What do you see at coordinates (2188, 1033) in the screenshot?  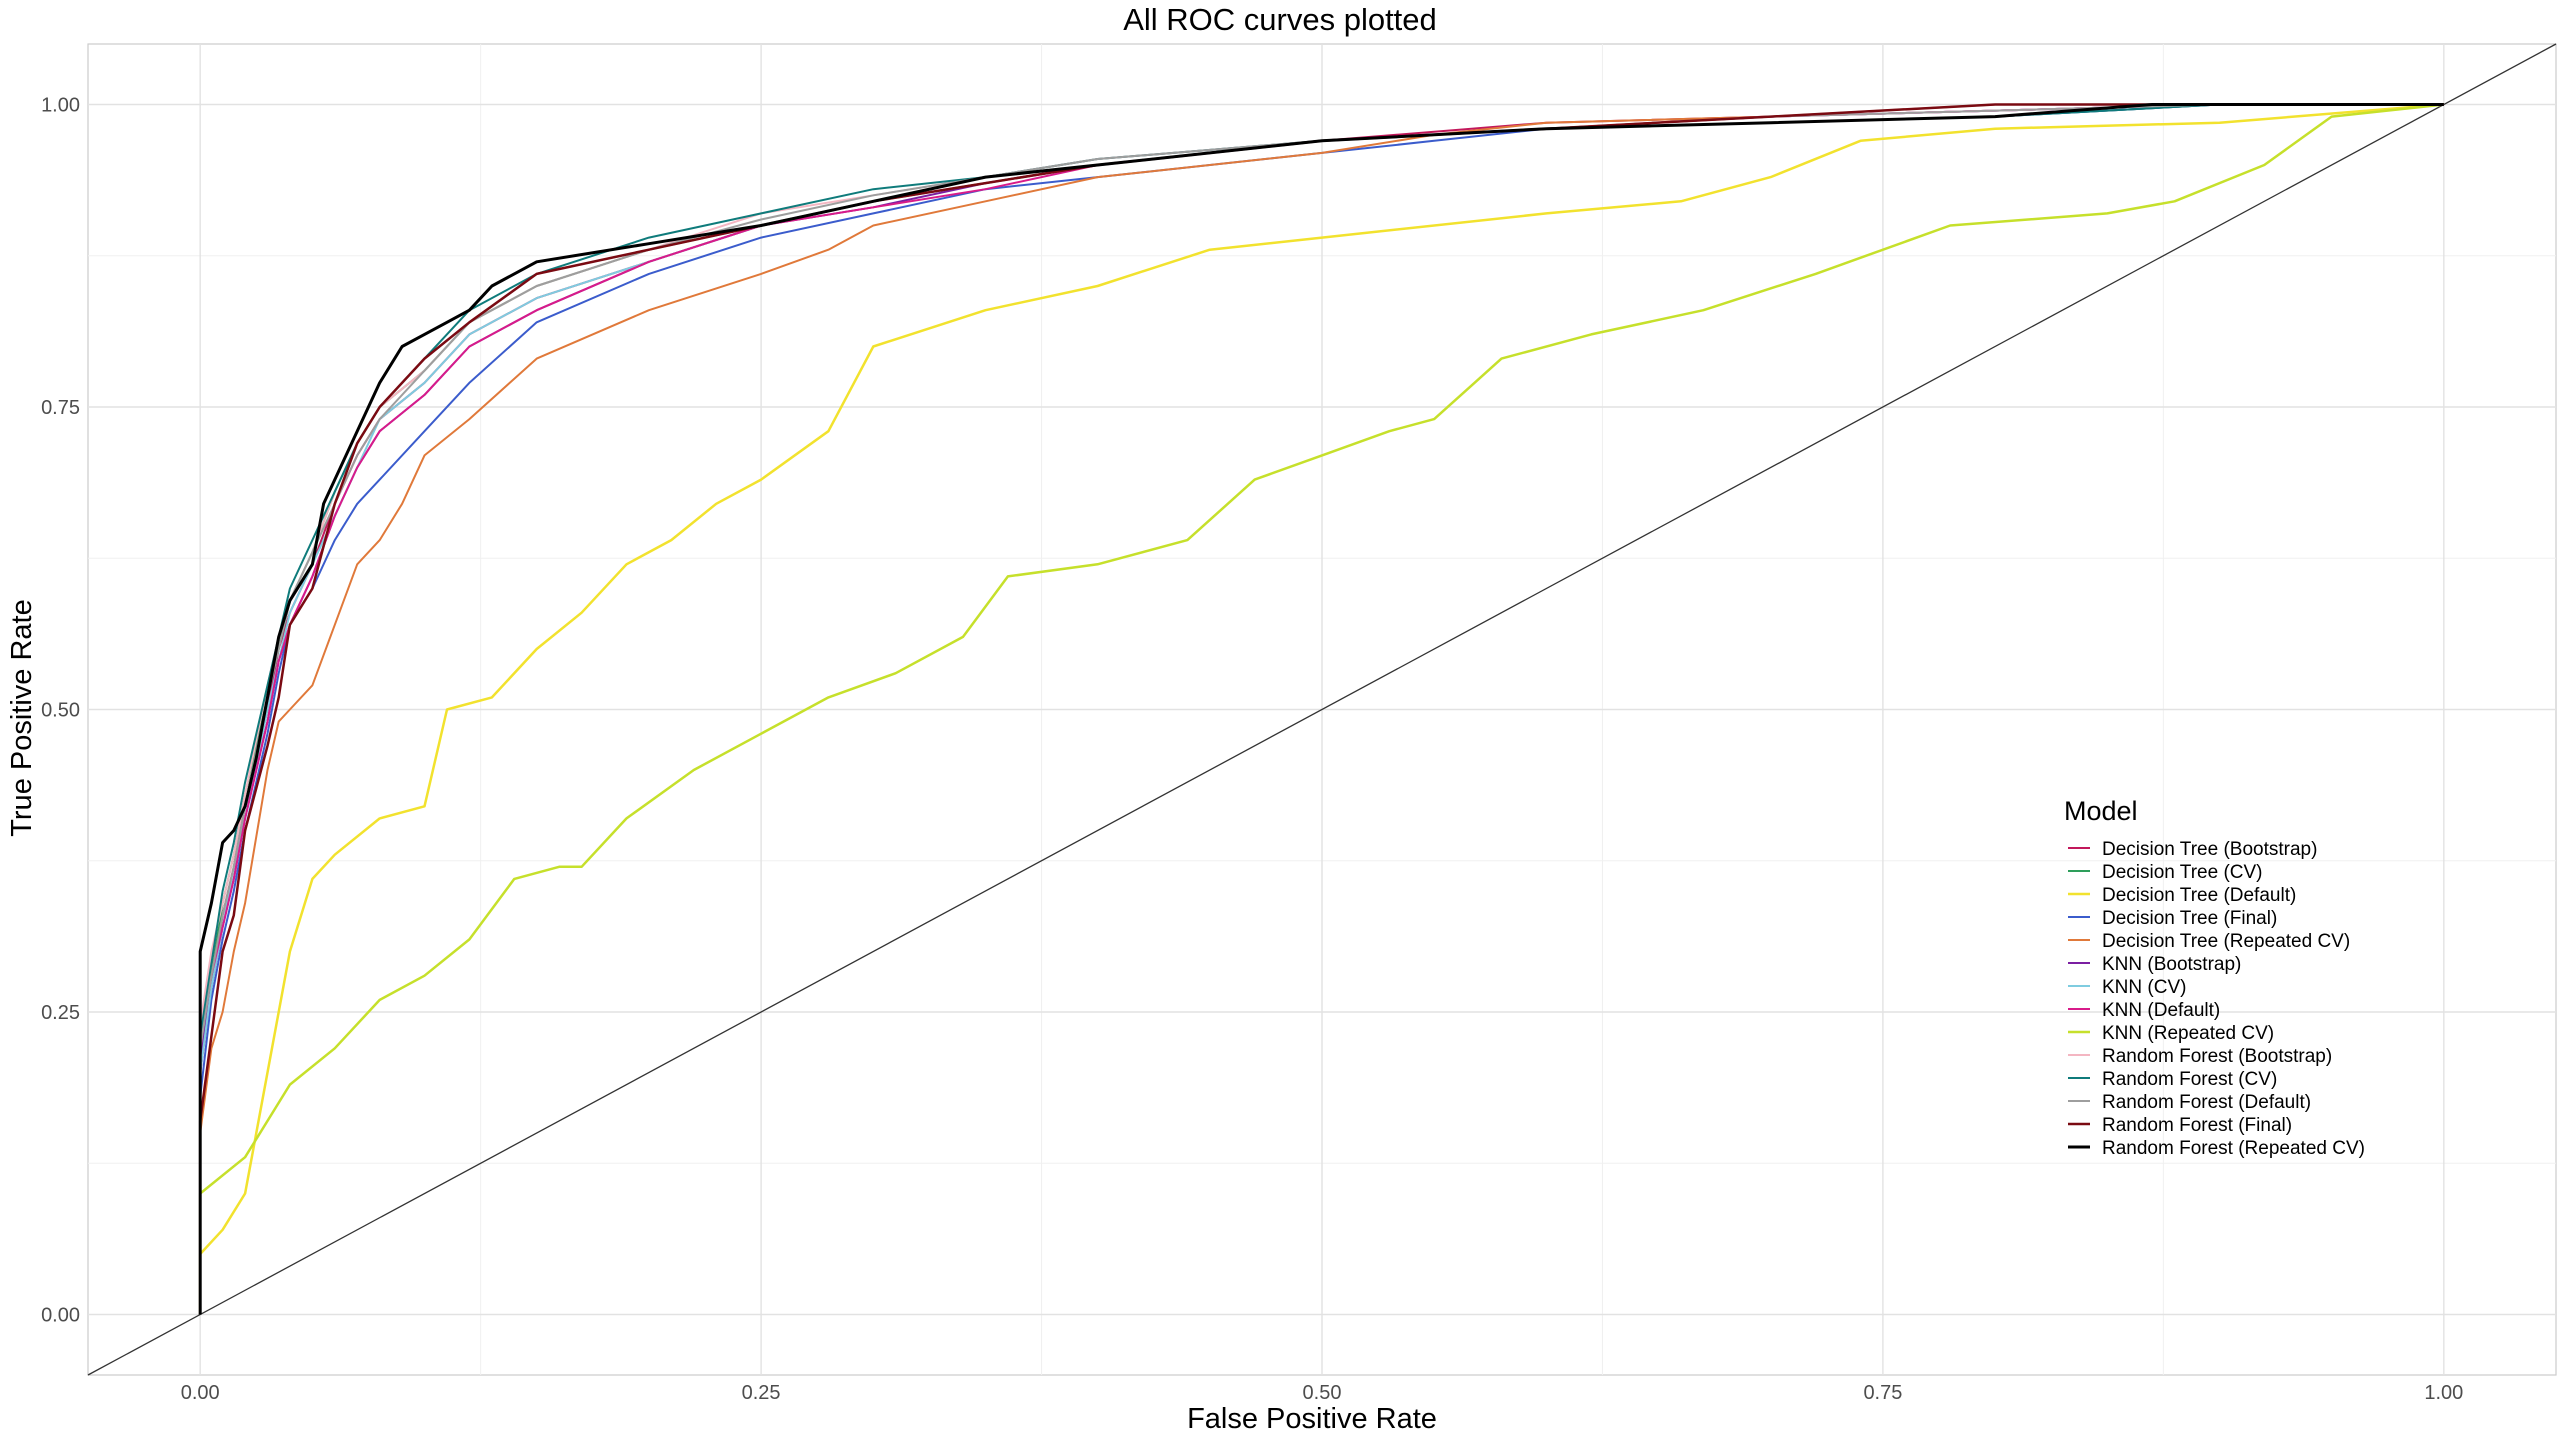 I see `legend-label: KNN (Repeated CV)` at bounding box center [2188, 1033].